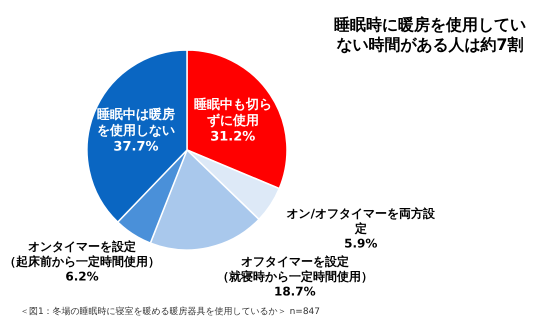 This screenshot has width=536, height=322. Describe the element at coordinates (294, 269) in the screenshot. I see `slice-label: オフタイマーを設定（就寝時から一定時間使用）` at that location.